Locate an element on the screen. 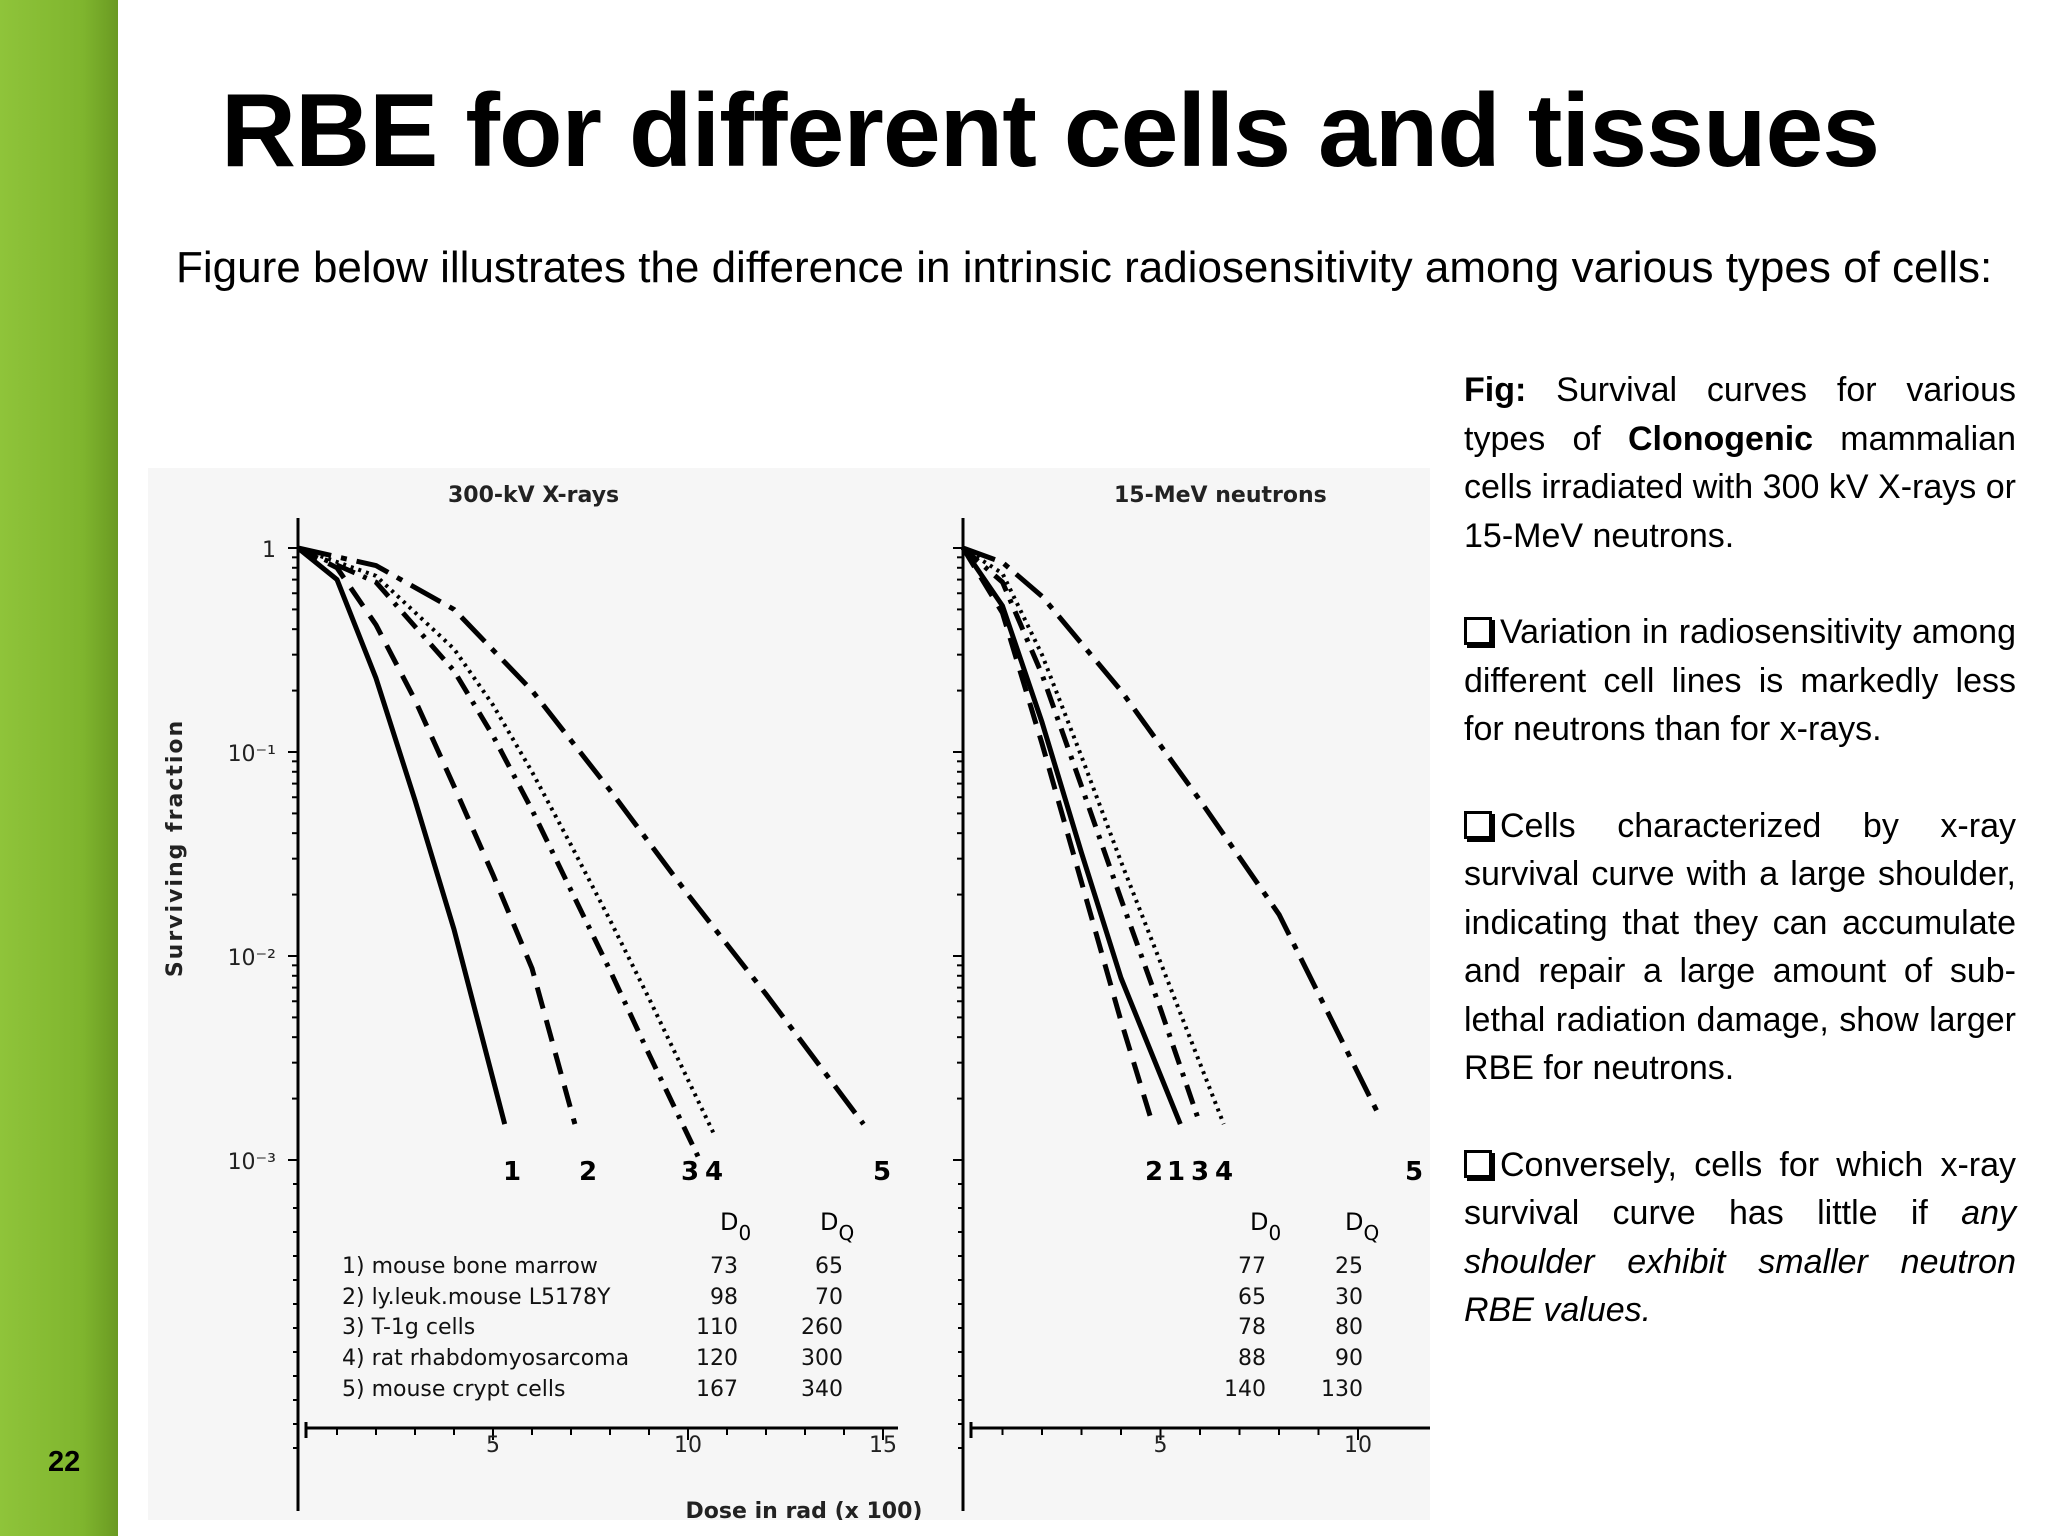 The image size is (2048, 1536). legend-entry: 2) ly.leuk.mouse L5178Y is located at coordinates (476, 1297).